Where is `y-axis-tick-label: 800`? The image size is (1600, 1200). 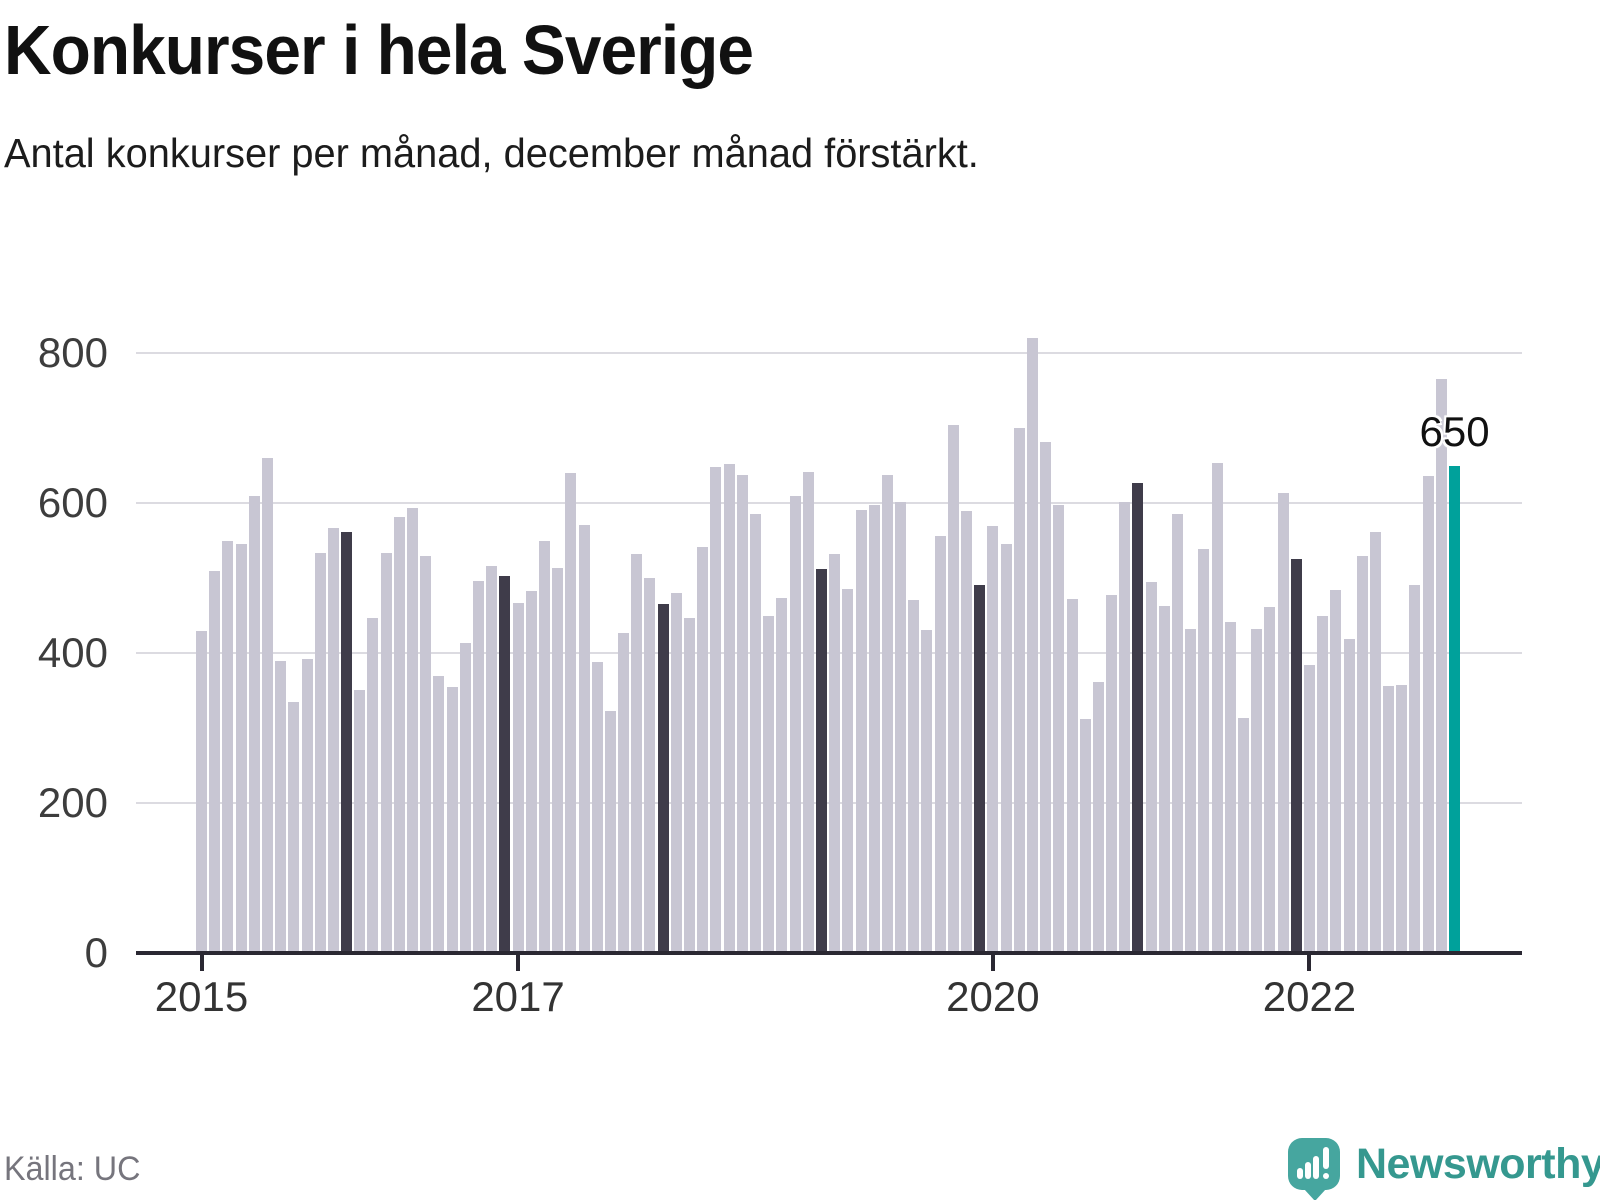
y-axis-tick-label: 800 is located at coordinates (72, 352).